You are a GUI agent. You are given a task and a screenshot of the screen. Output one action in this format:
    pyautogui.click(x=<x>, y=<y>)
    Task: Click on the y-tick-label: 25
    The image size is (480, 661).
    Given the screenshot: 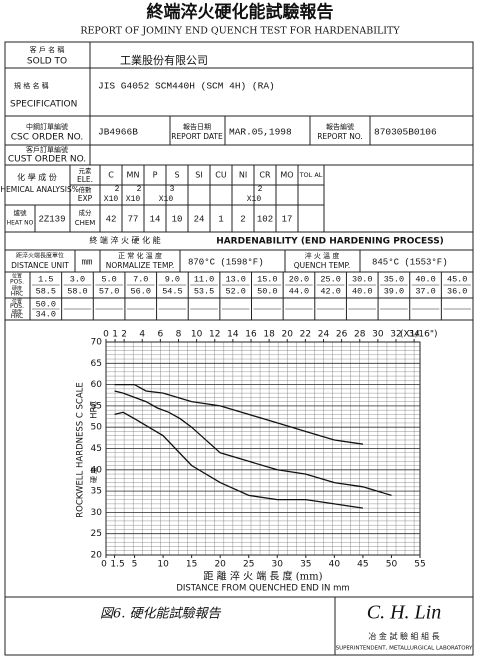 What is the action you would take?
    pyautogui.click(x=96, y=534)
    